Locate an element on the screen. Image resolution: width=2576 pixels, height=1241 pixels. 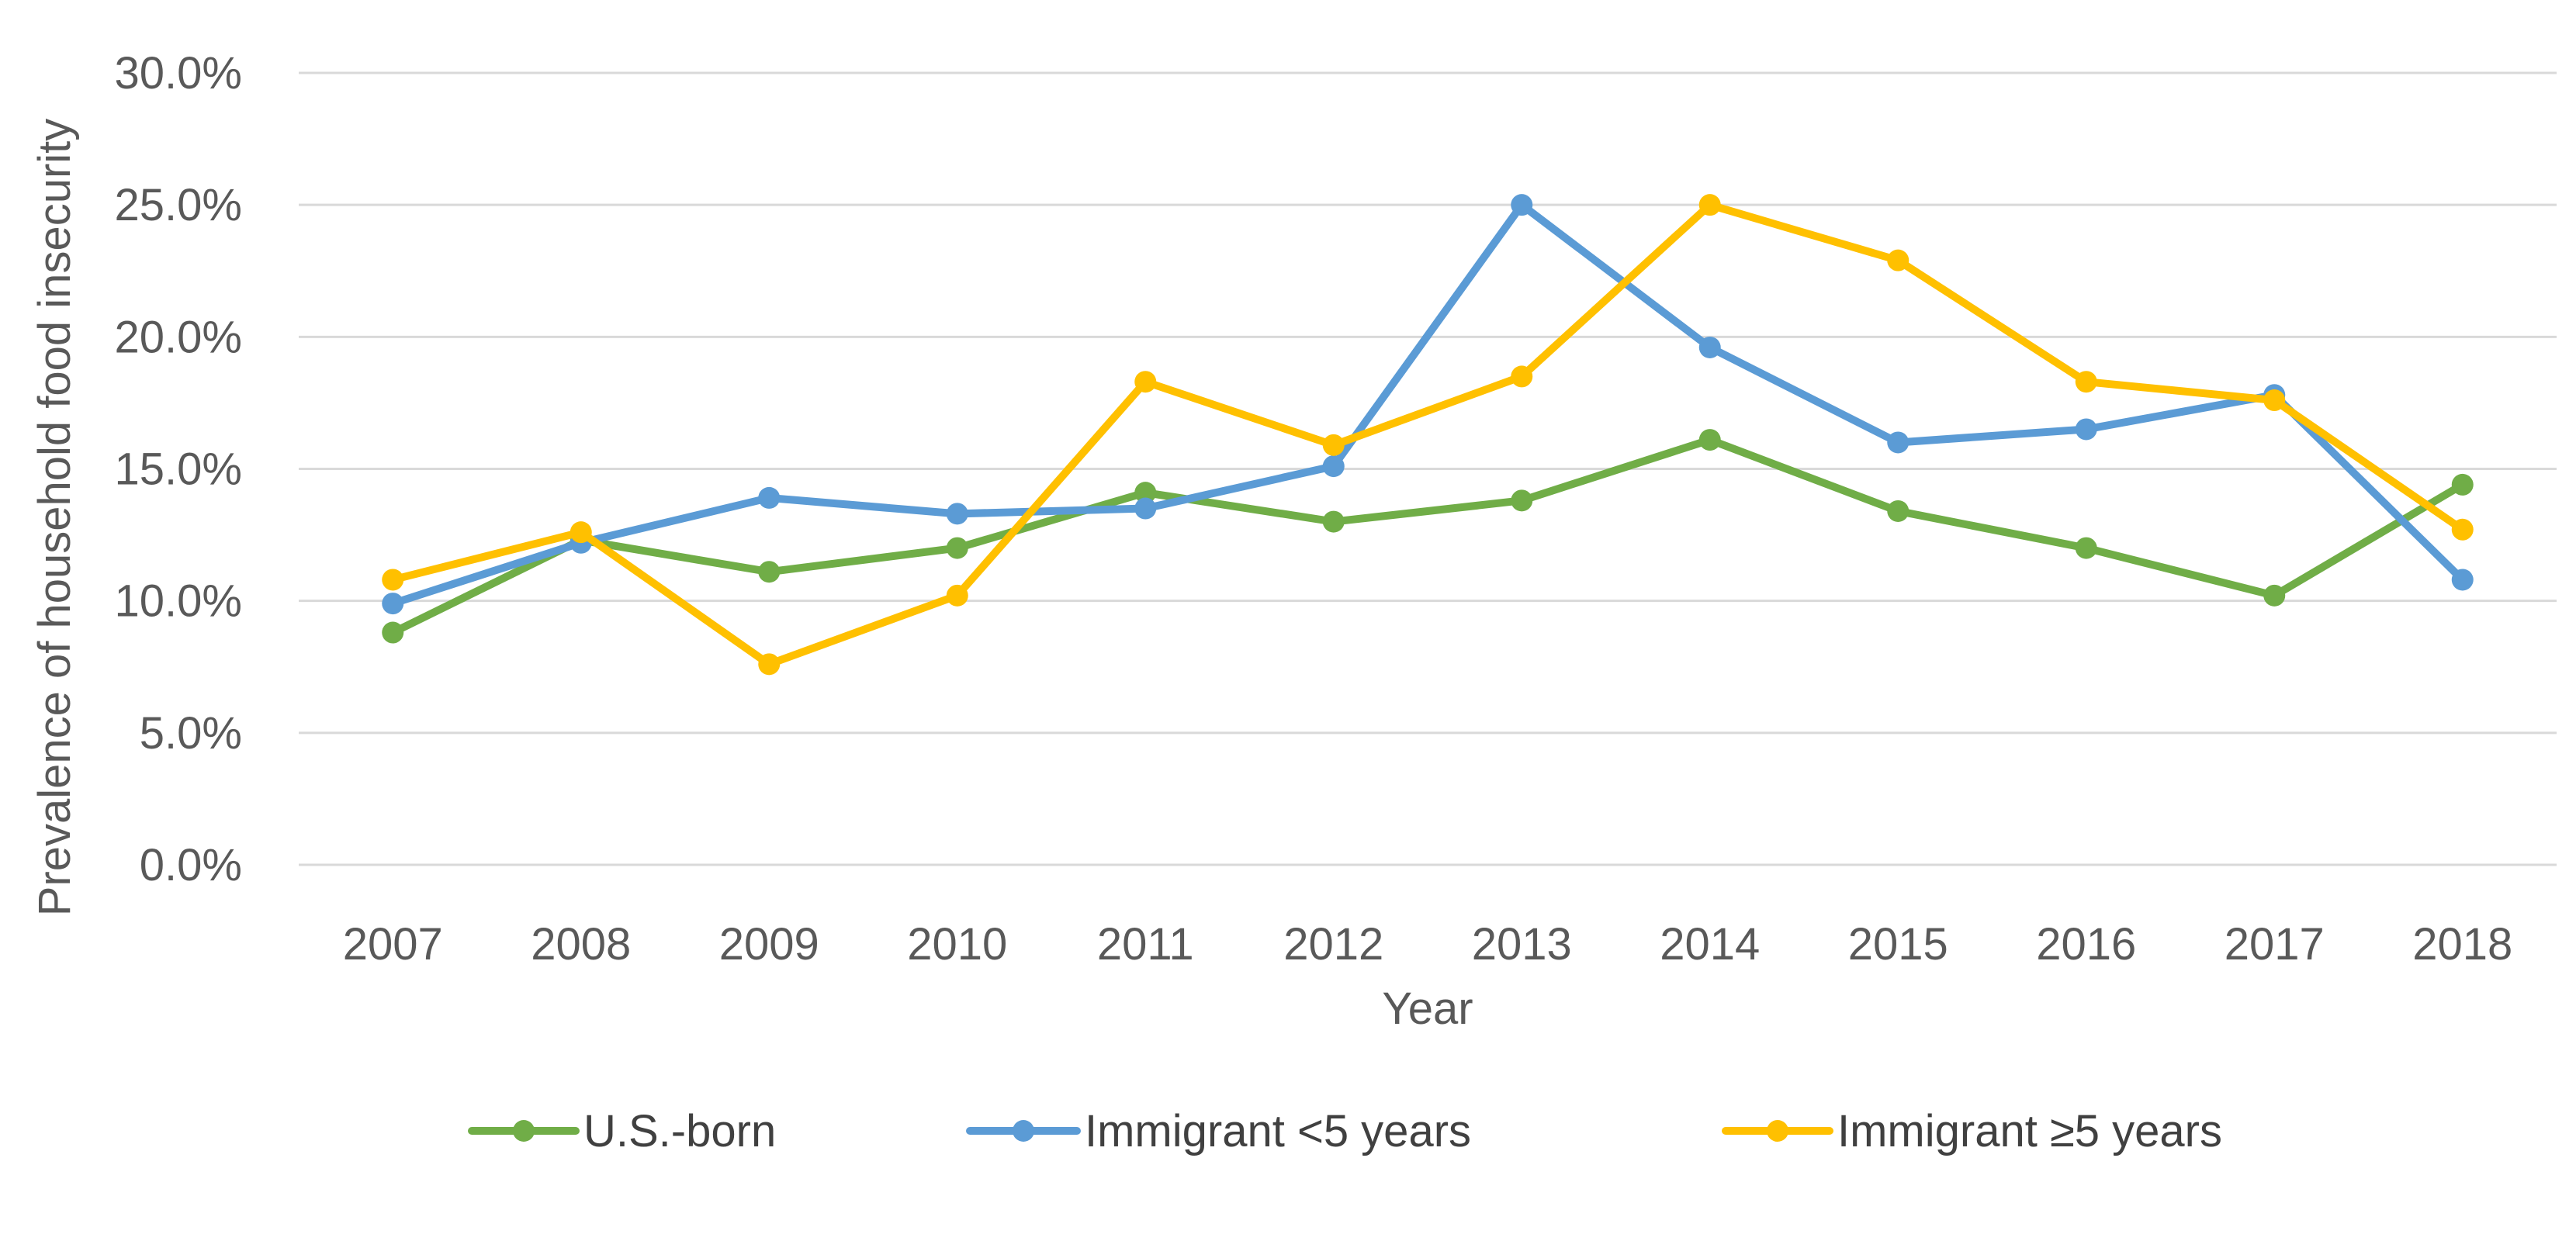
y-tick-label: 15.0% is located at coordinates (178, 469).